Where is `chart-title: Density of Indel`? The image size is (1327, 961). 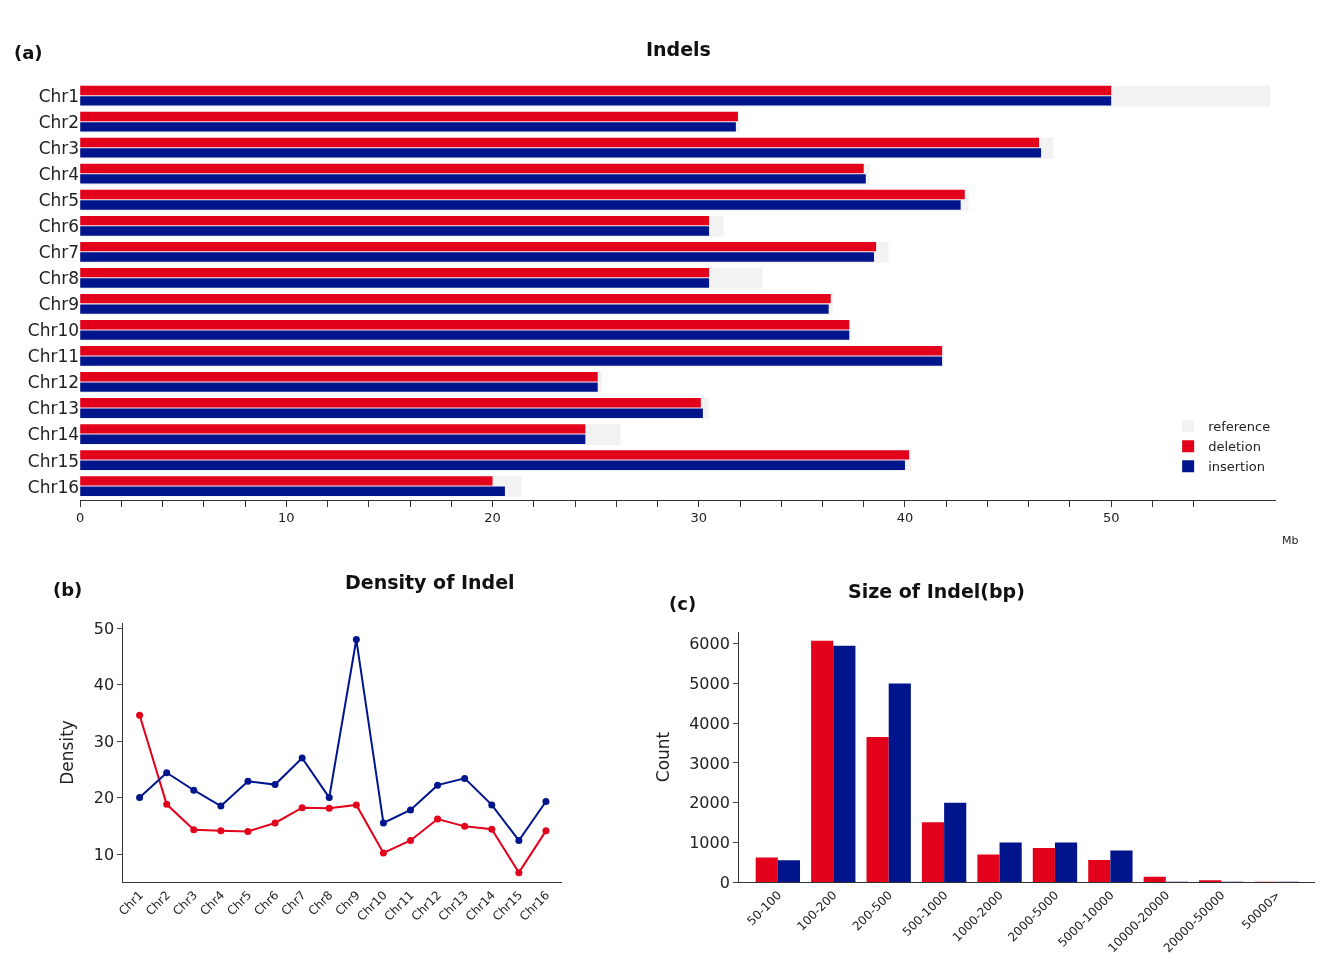
chart-title: Density of Indel is located at coordinates (430, 582).